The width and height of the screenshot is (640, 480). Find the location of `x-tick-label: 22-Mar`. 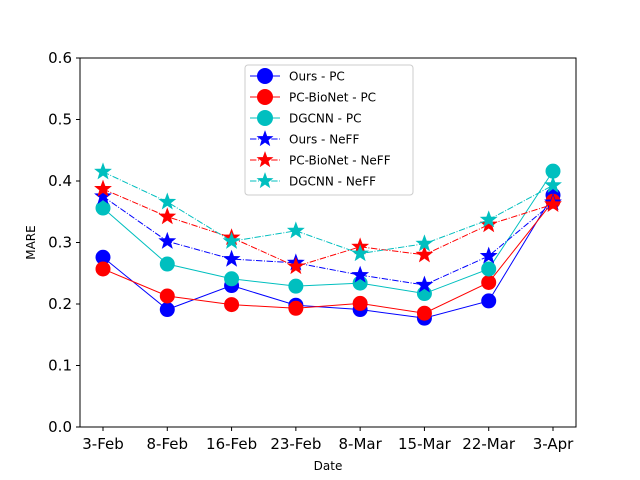

x-tick-label: 22-Mar is located at coordinates (489, 444).